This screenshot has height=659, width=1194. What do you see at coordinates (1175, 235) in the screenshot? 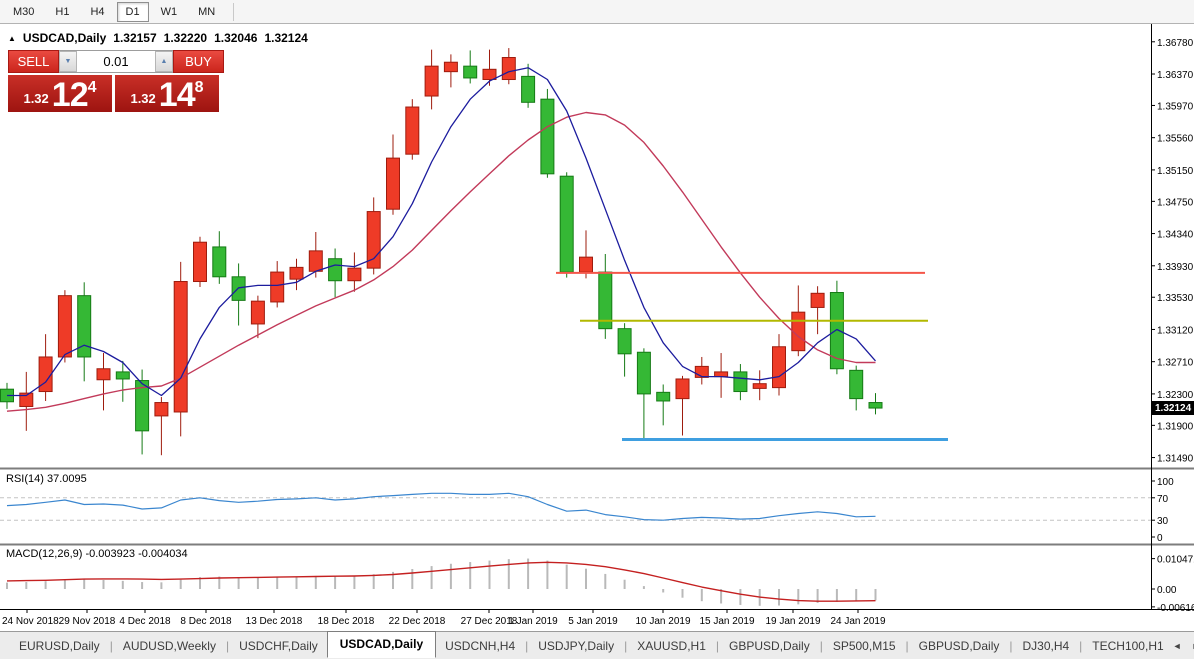
I see `price-axis-label: 1.34340` at bounding box center [1175, 235].